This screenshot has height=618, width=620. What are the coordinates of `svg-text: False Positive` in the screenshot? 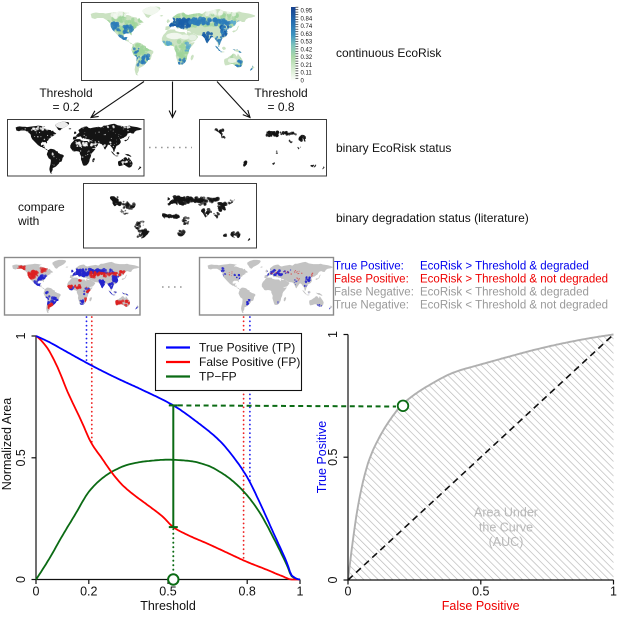 It's located at (481, 606).